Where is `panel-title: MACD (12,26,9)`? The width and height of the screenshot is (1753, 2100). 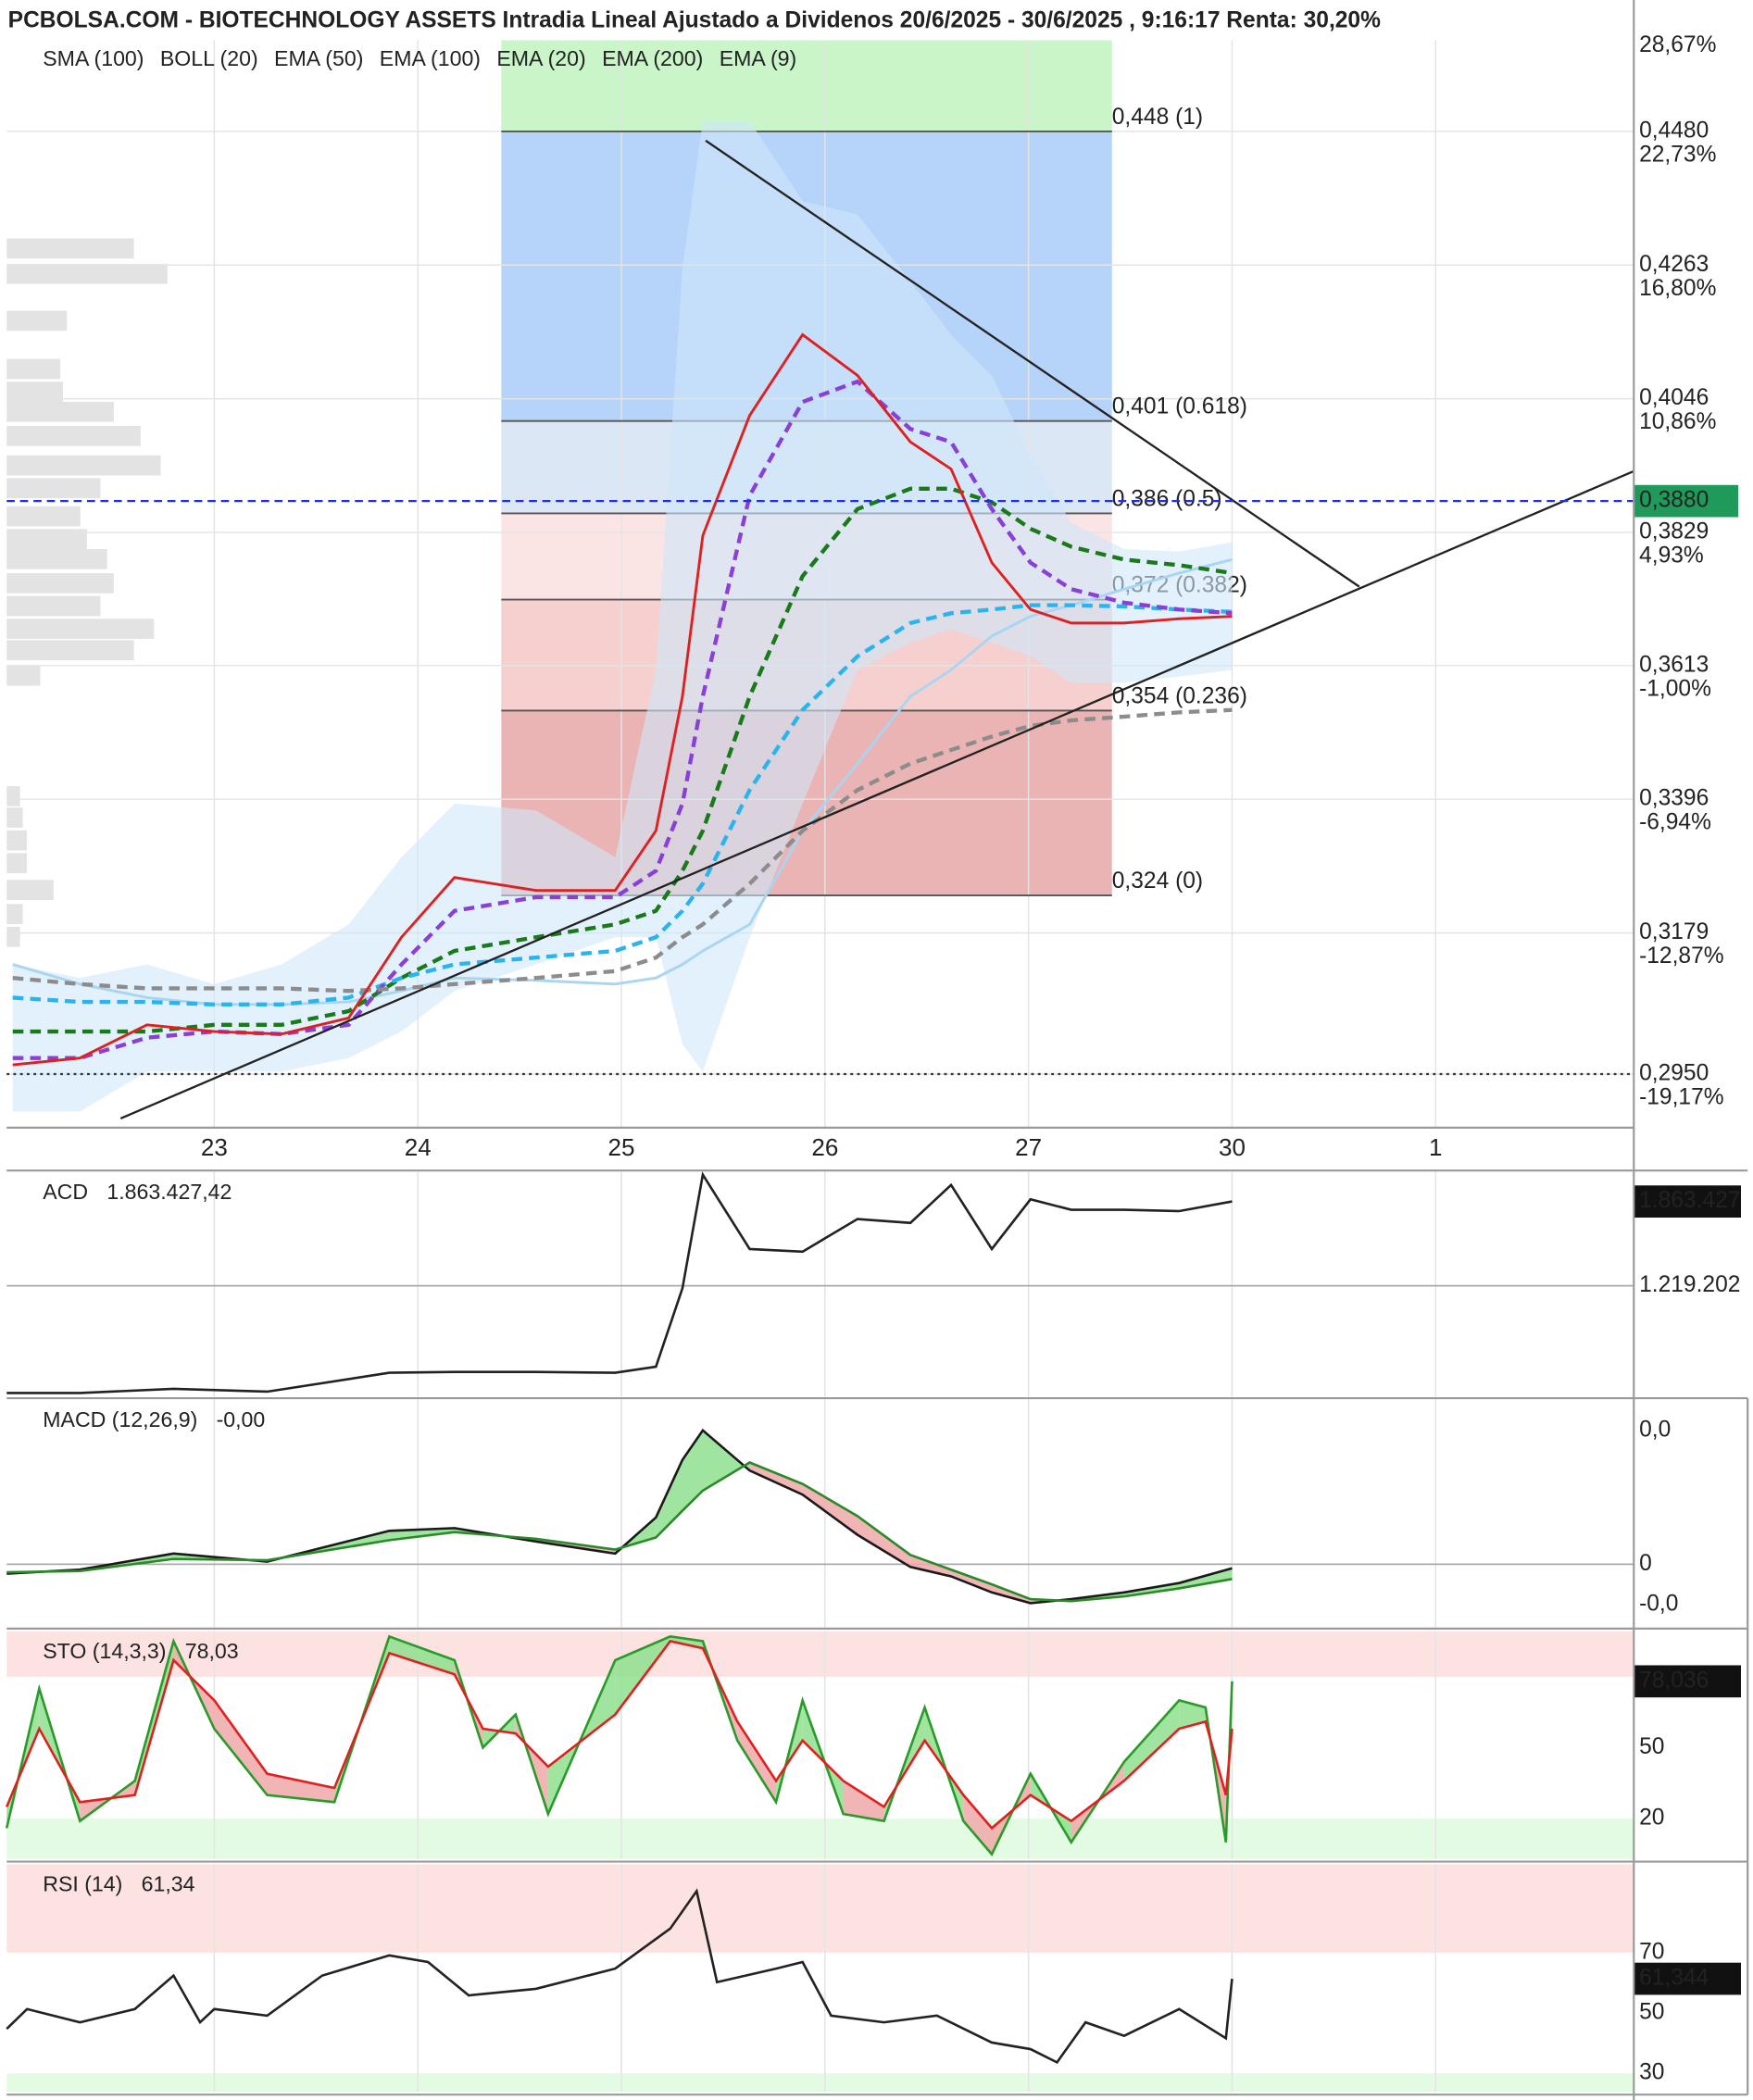
panel-title: MACD (12,26,9) is located at coordinates (120, 1419).